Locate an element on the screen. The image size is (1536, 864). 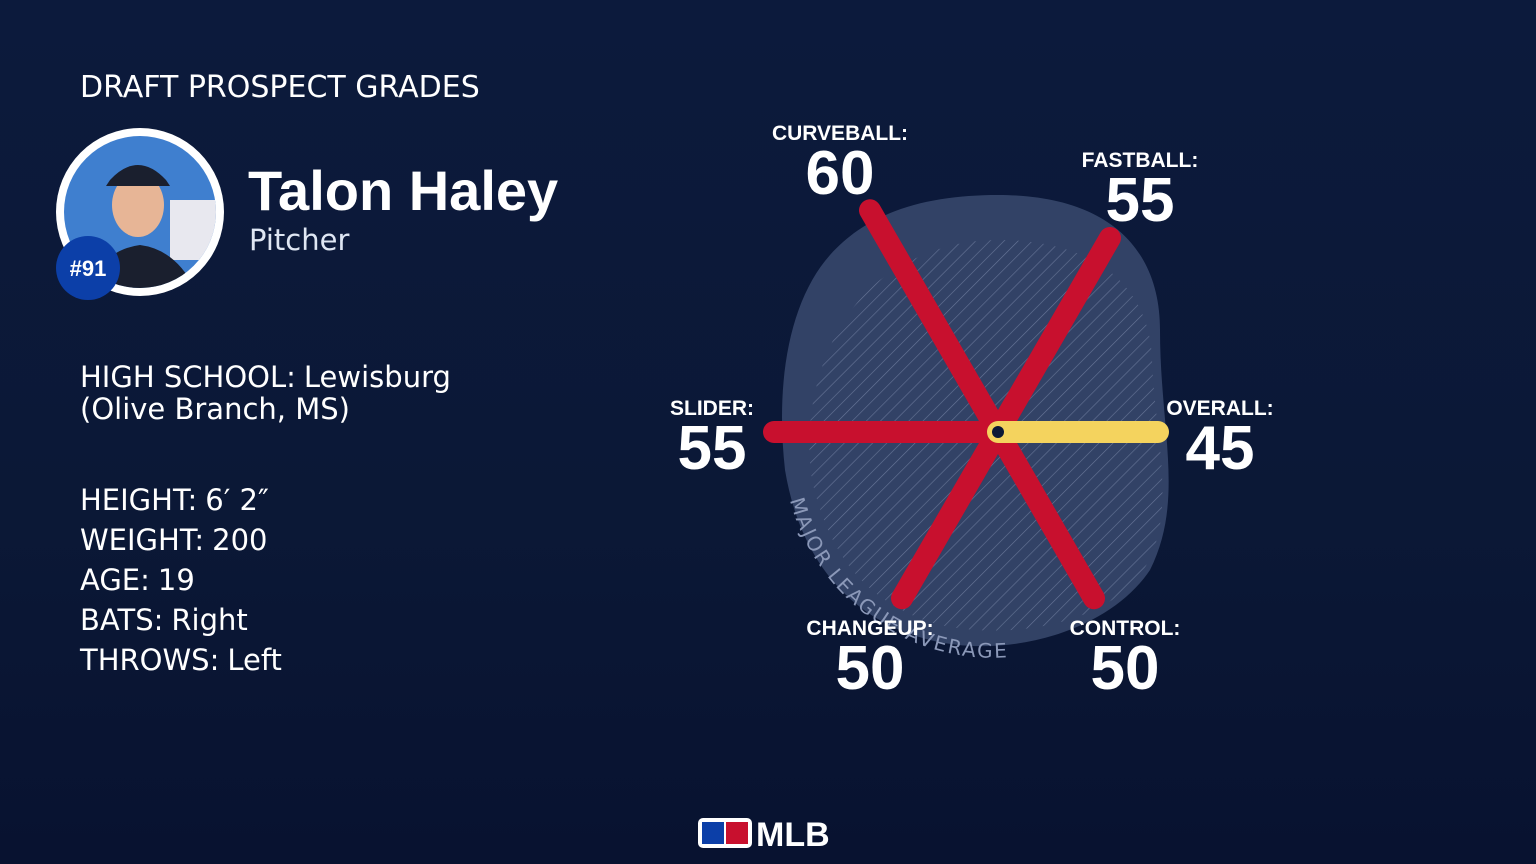
detail-label: AGE: is located at coordinates (115, 580).